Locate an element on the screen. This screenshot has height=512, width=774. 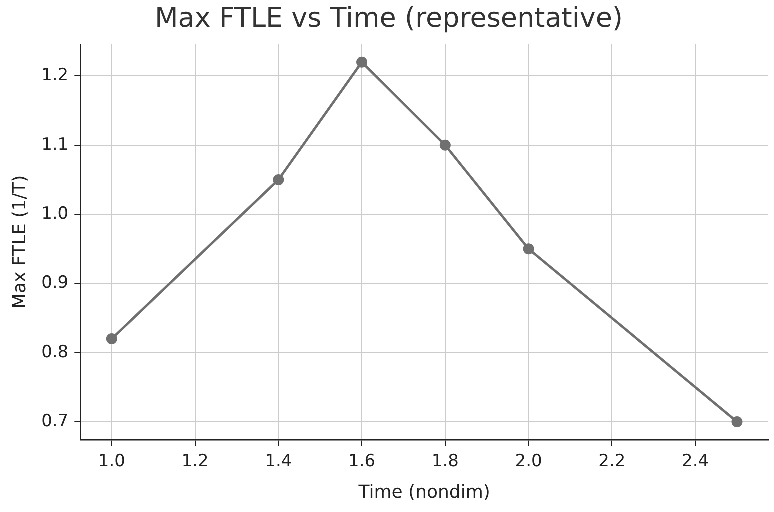
y-tick-label: 0.8 is located at coordinates (55, 352).